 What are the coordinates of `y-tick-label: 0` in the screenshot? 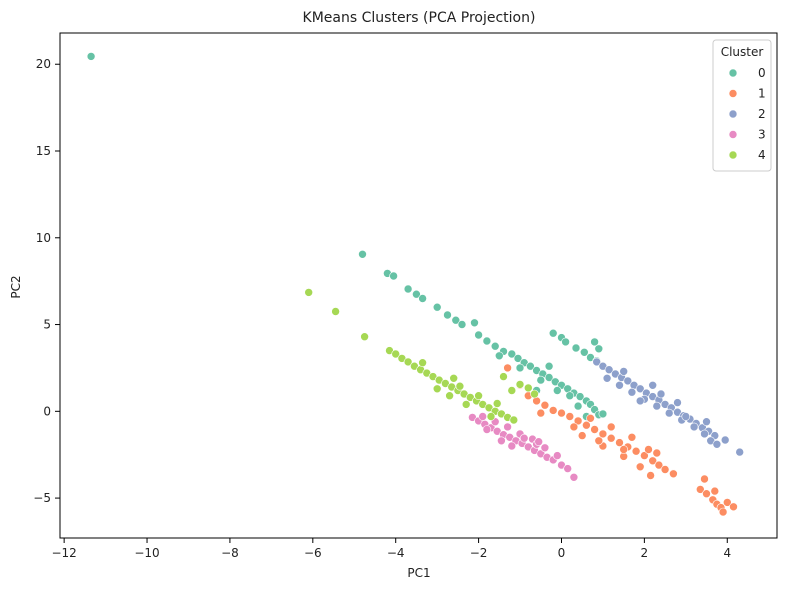 It's located at (47, 411).